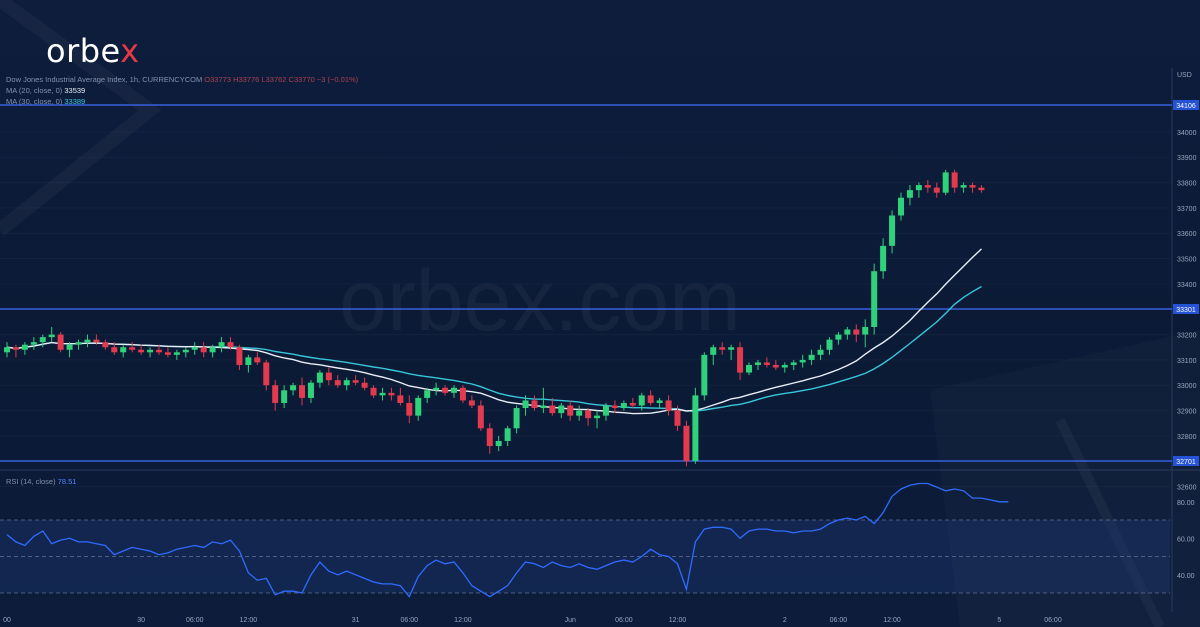 This screenshot has height=627, width=1200. Describe the element at coordinates (1186, 106) in the screenshot. I see `level-price-label: 34106` at that location.